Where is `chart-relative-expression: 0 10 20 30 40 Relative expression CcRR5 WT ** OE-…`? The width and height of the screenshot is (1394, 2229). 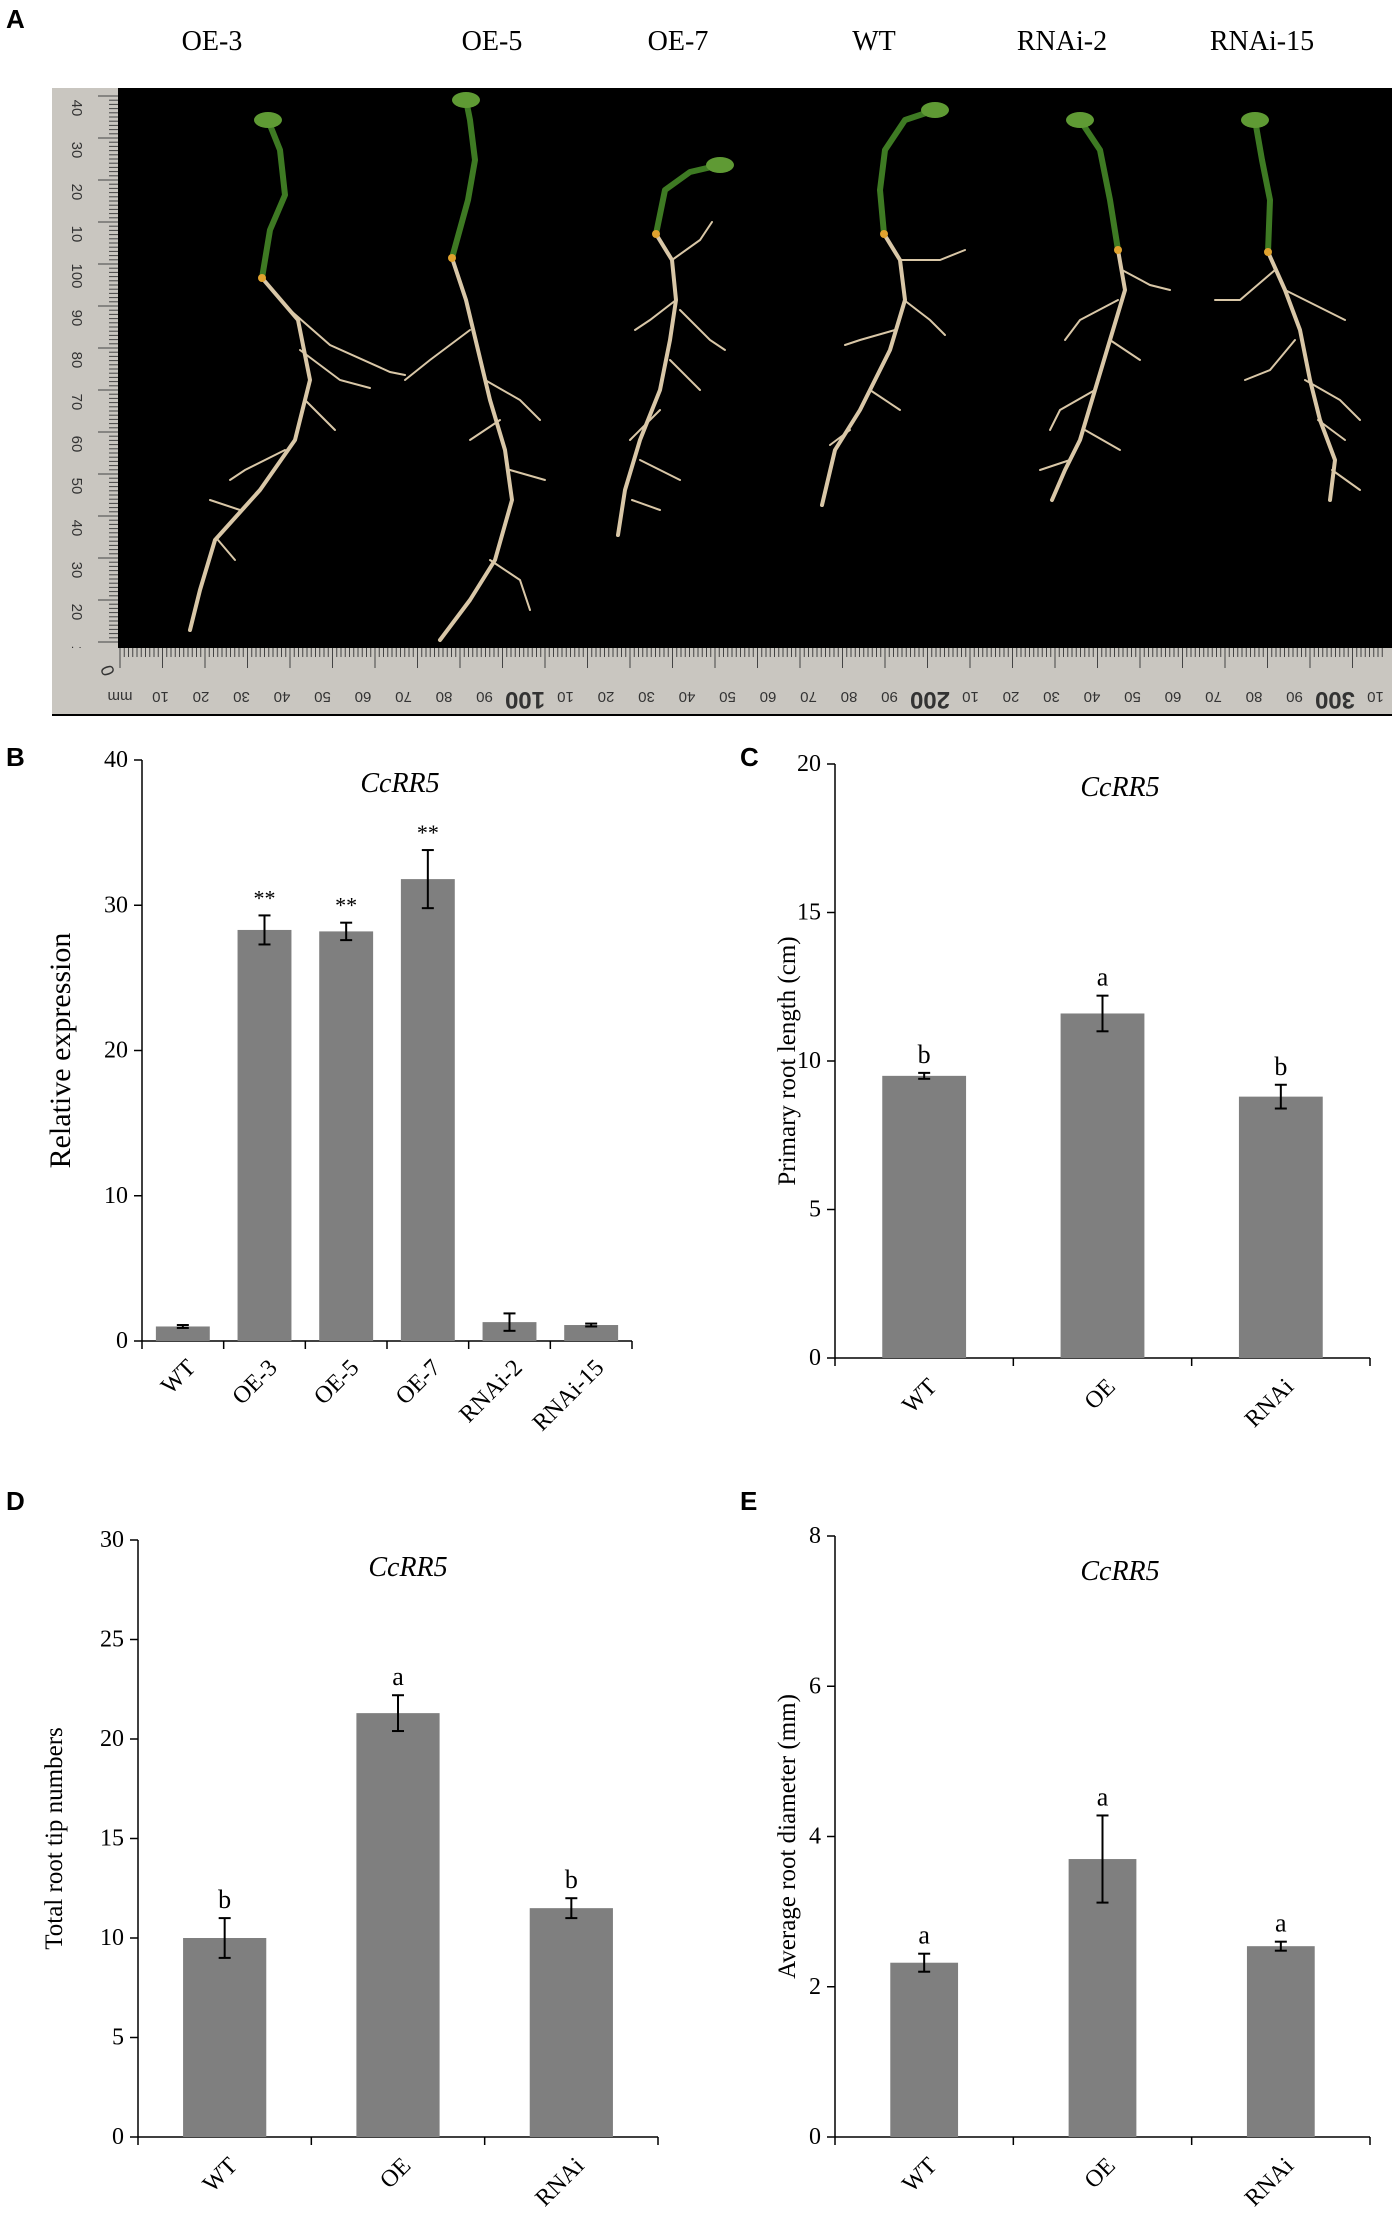 chart-relative-expression: 0 10 20 30 40 Relative expression CcRR5 WT ** OE-… is located at coordinates (338, 1091).